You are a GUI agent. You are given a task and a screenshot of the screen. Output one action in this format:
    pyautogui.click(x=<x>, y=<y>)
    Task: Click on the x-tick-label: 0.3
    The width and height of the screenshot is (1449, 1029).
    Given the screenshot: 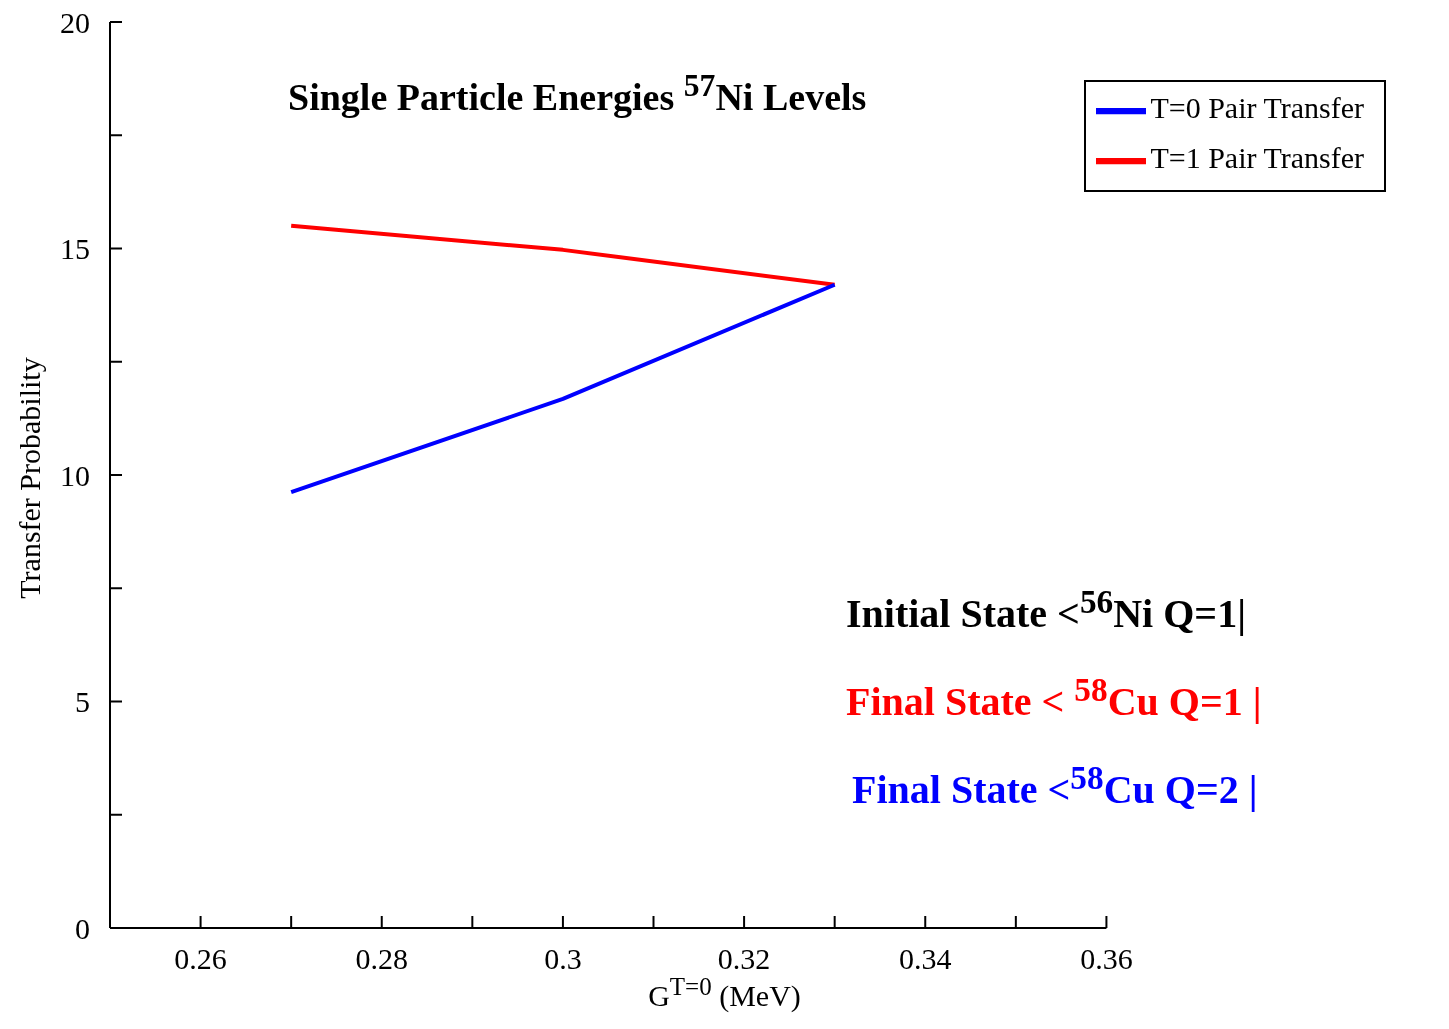 What is the action you would take?
    pyautogui.click(x=563, y=959)
    